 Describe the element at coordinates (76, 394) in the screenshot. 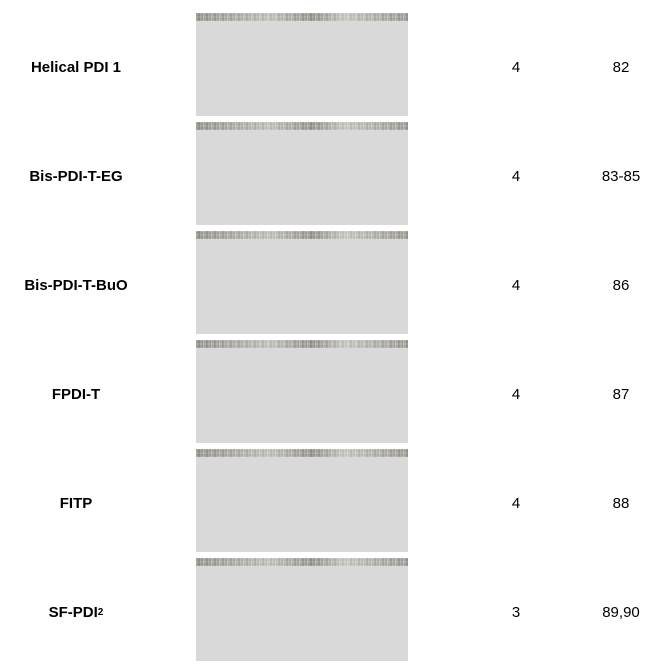

I see `compound-name: FPDI-T` at that location.